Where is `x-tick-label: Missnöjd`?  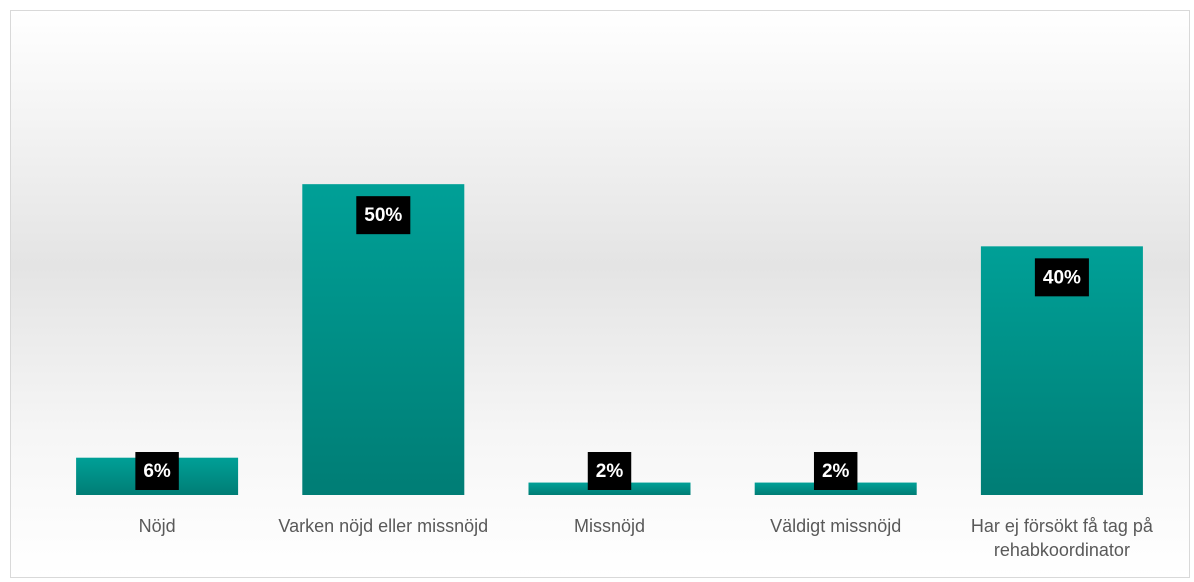
x-tick-label: Missnöjd is located at coordinates (609, 526).